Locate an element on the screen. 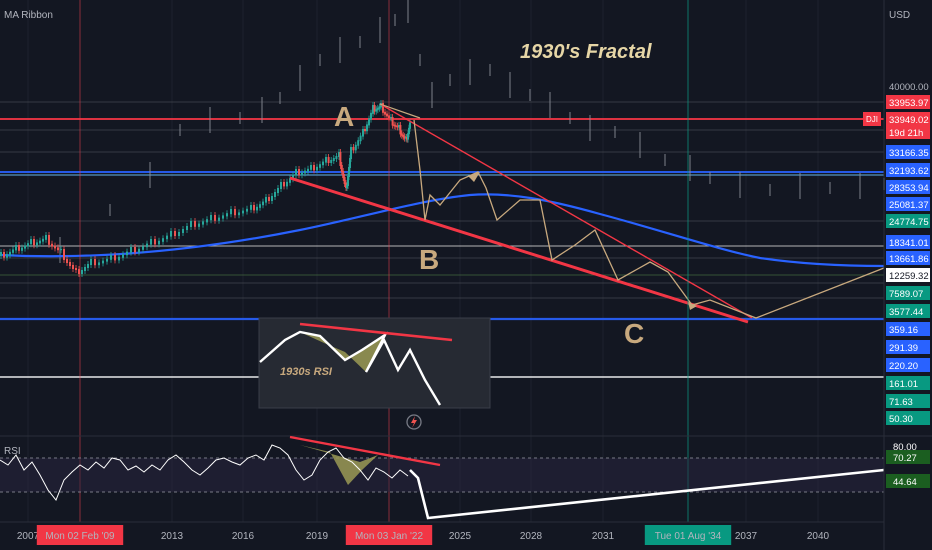 The image size is (932, 550). price-tick-label: 71.63 is located at coordinates (901, 402).